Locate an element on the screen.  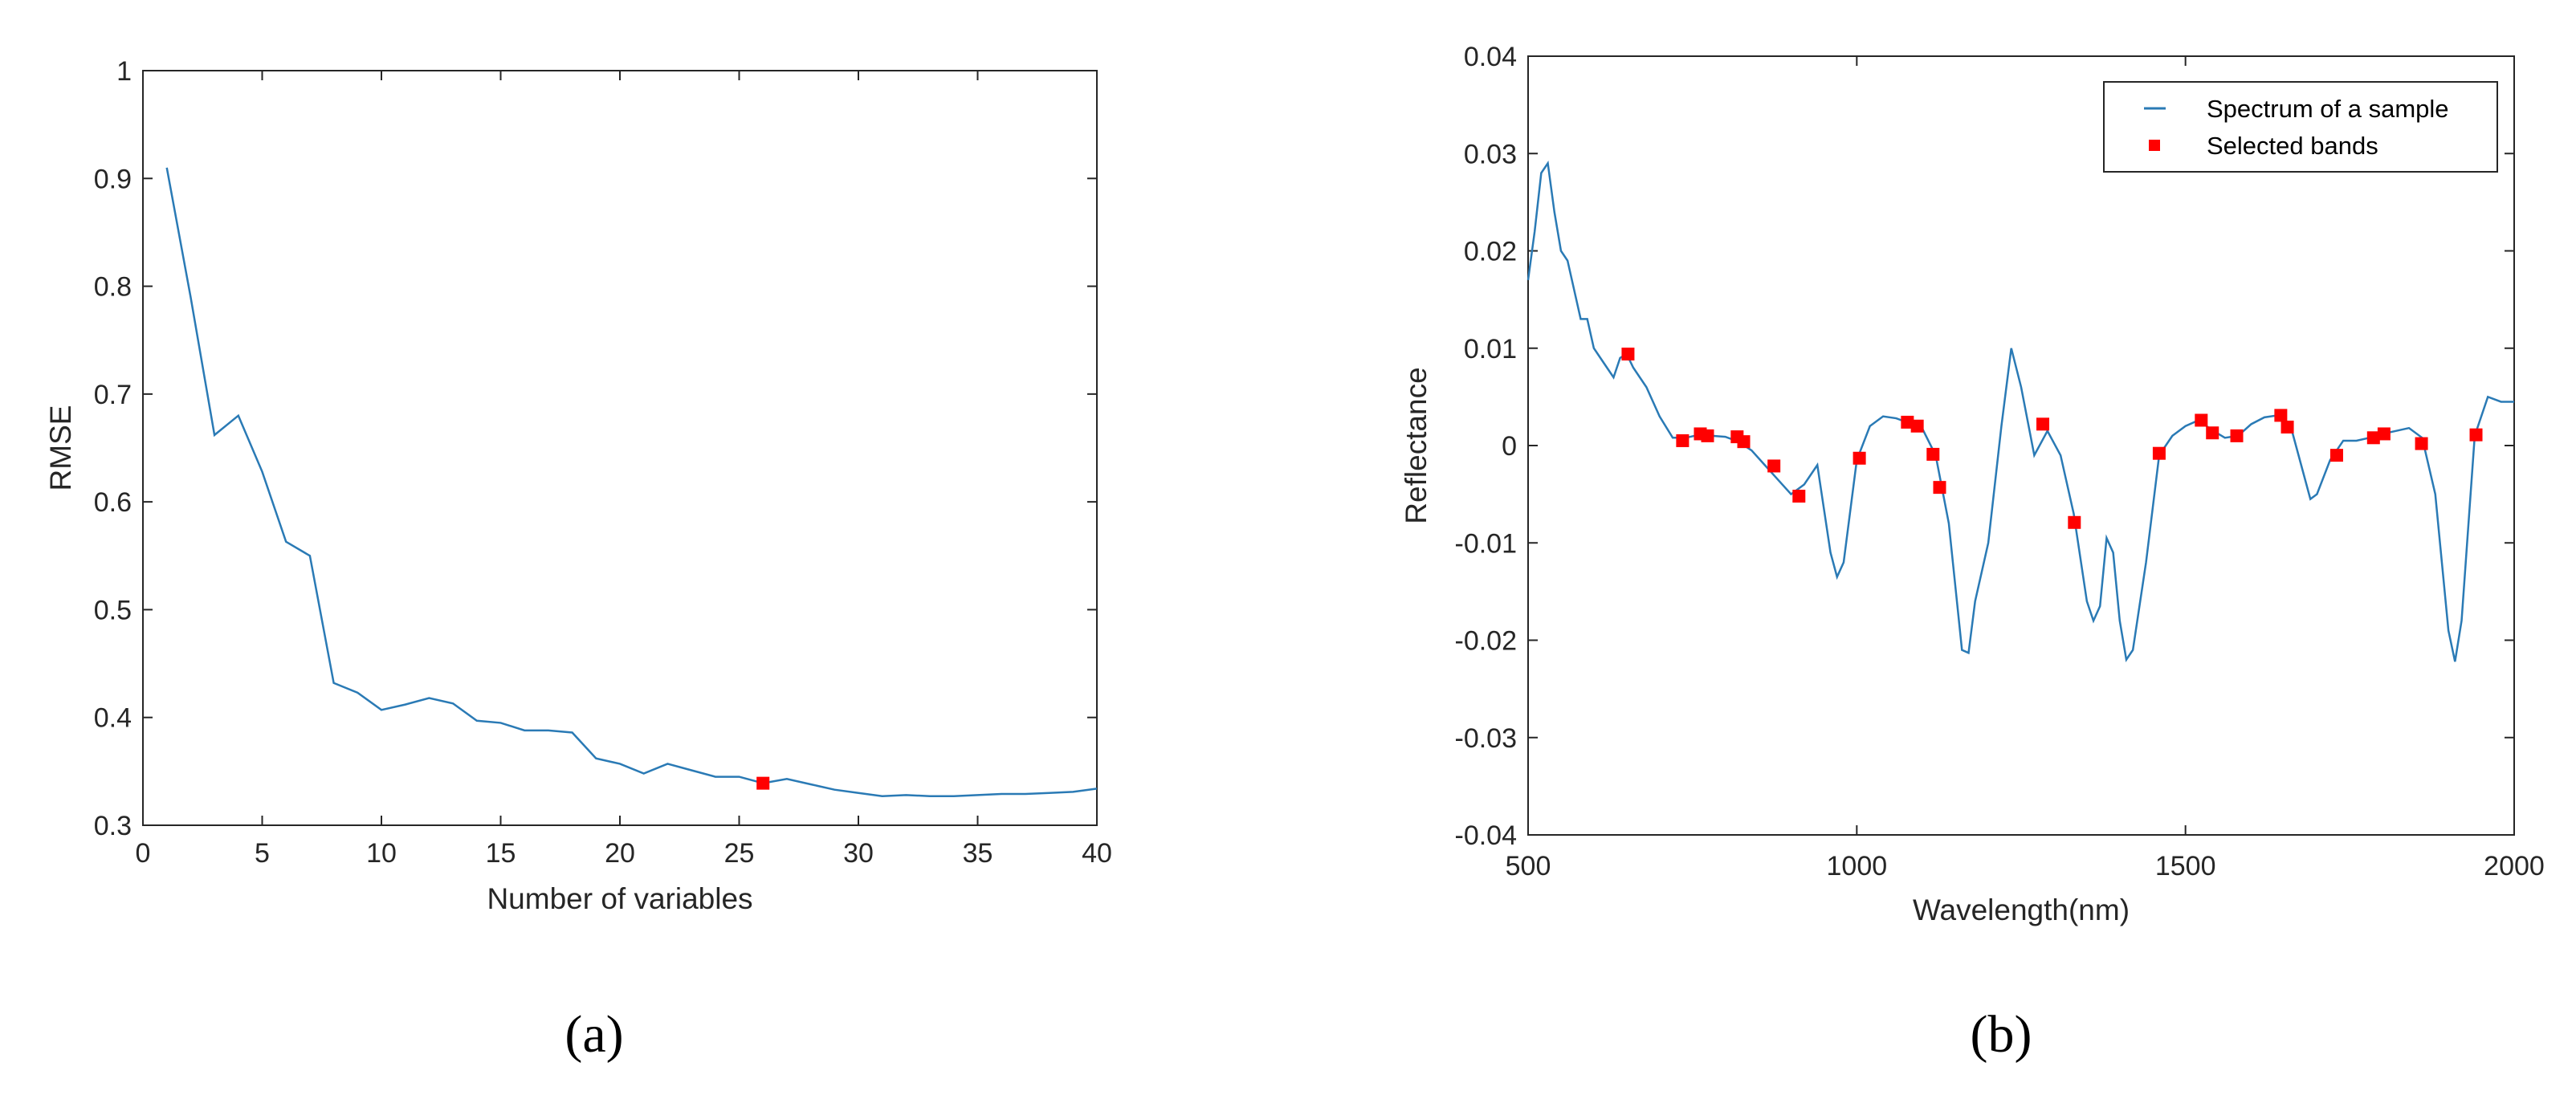
legend: Spectrum of a sample Selected bands is located at coordinates (2300, 127).